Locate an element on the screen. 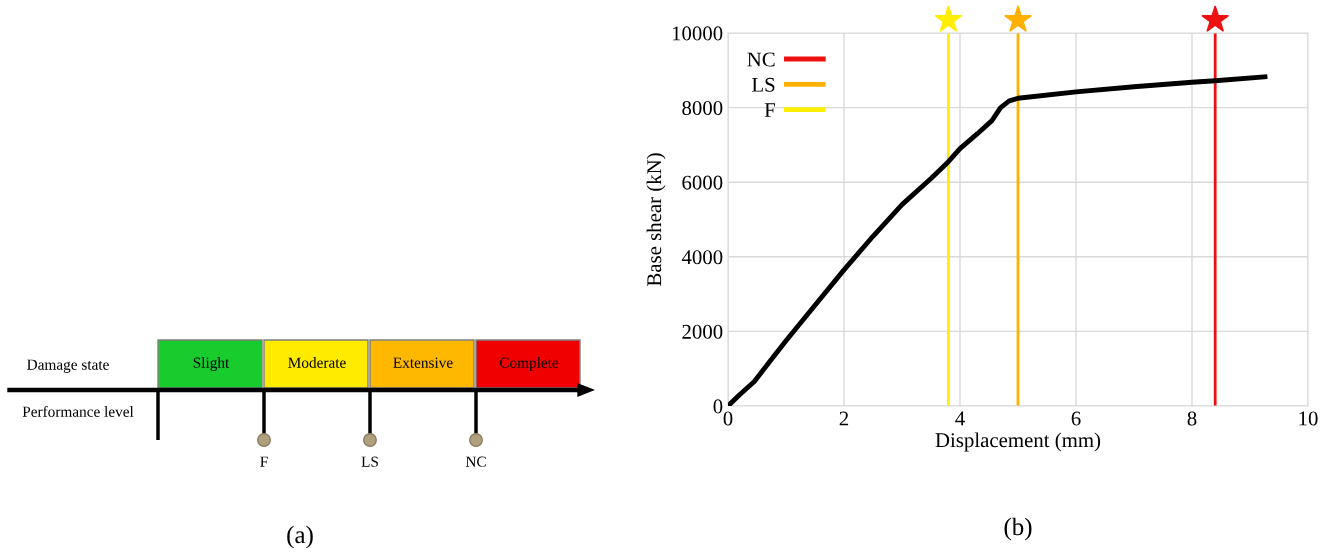  text: Performance level is located at coordinates (78, 411).